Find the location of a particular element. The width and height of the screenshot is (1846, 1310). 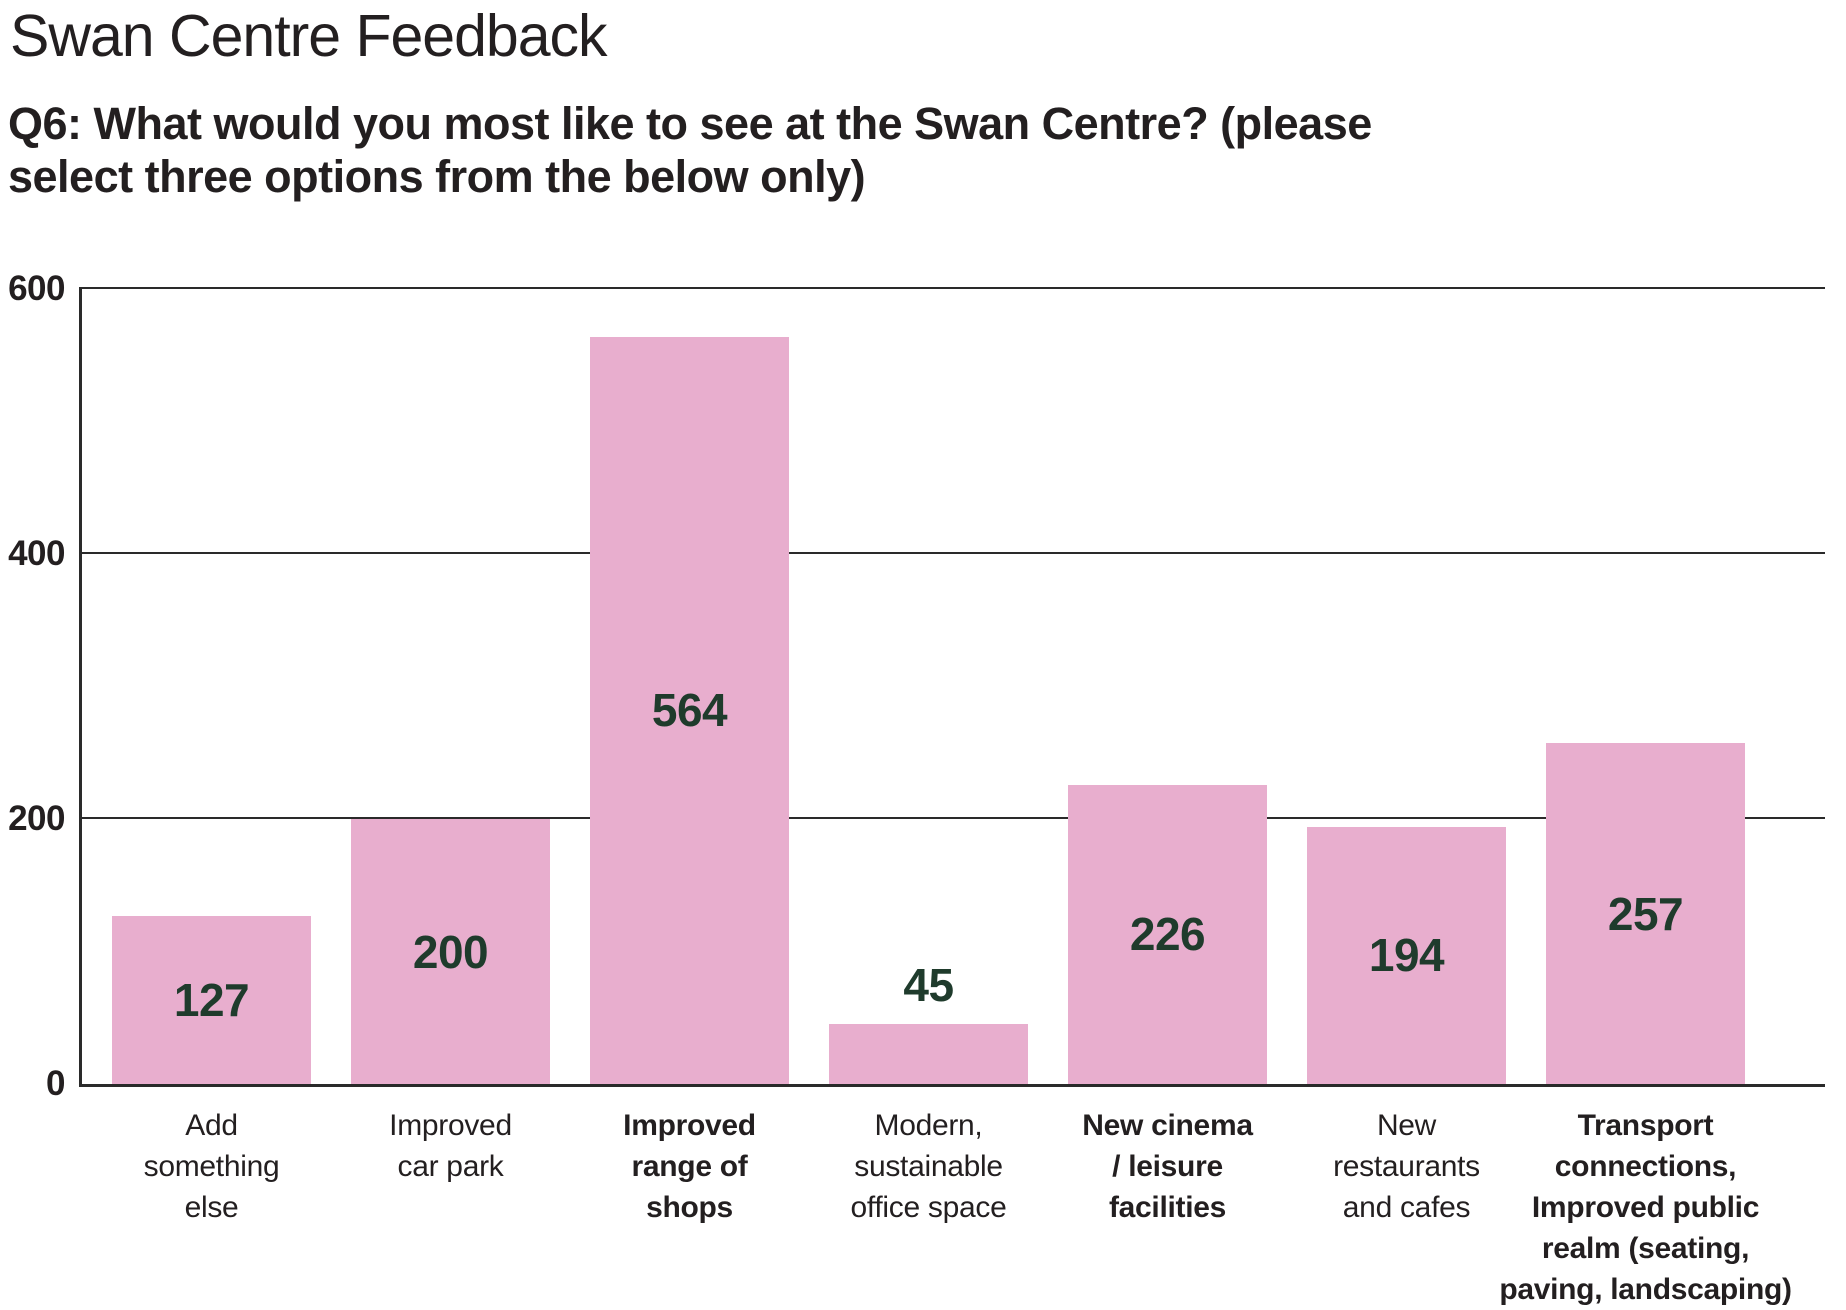

bar: 564 is located at coordinates (689, 710).